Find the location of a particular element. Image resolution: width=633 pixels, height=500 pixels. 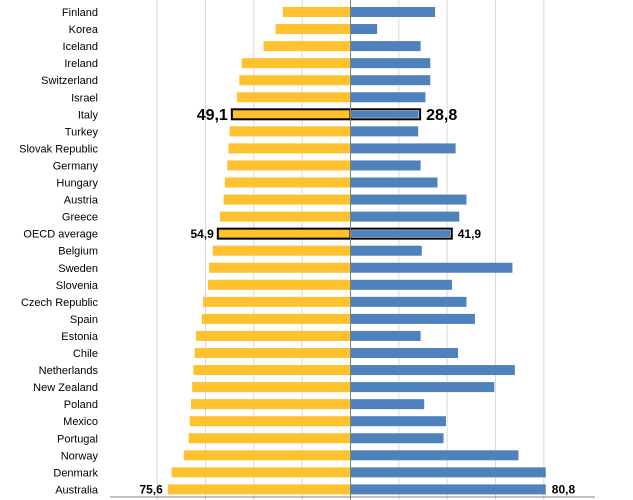

category-label-mexico: Mexico is located at coordinates (80, 422).